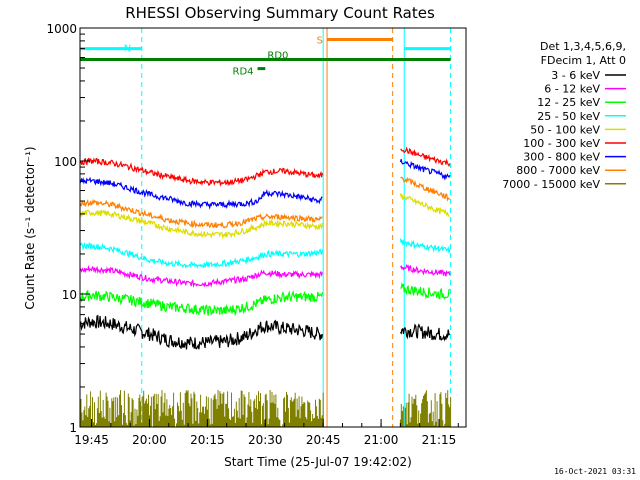 The width and height of the screenshot is (640, 480). I want to click on series-300-800-kev-trace, so click(265, 184).